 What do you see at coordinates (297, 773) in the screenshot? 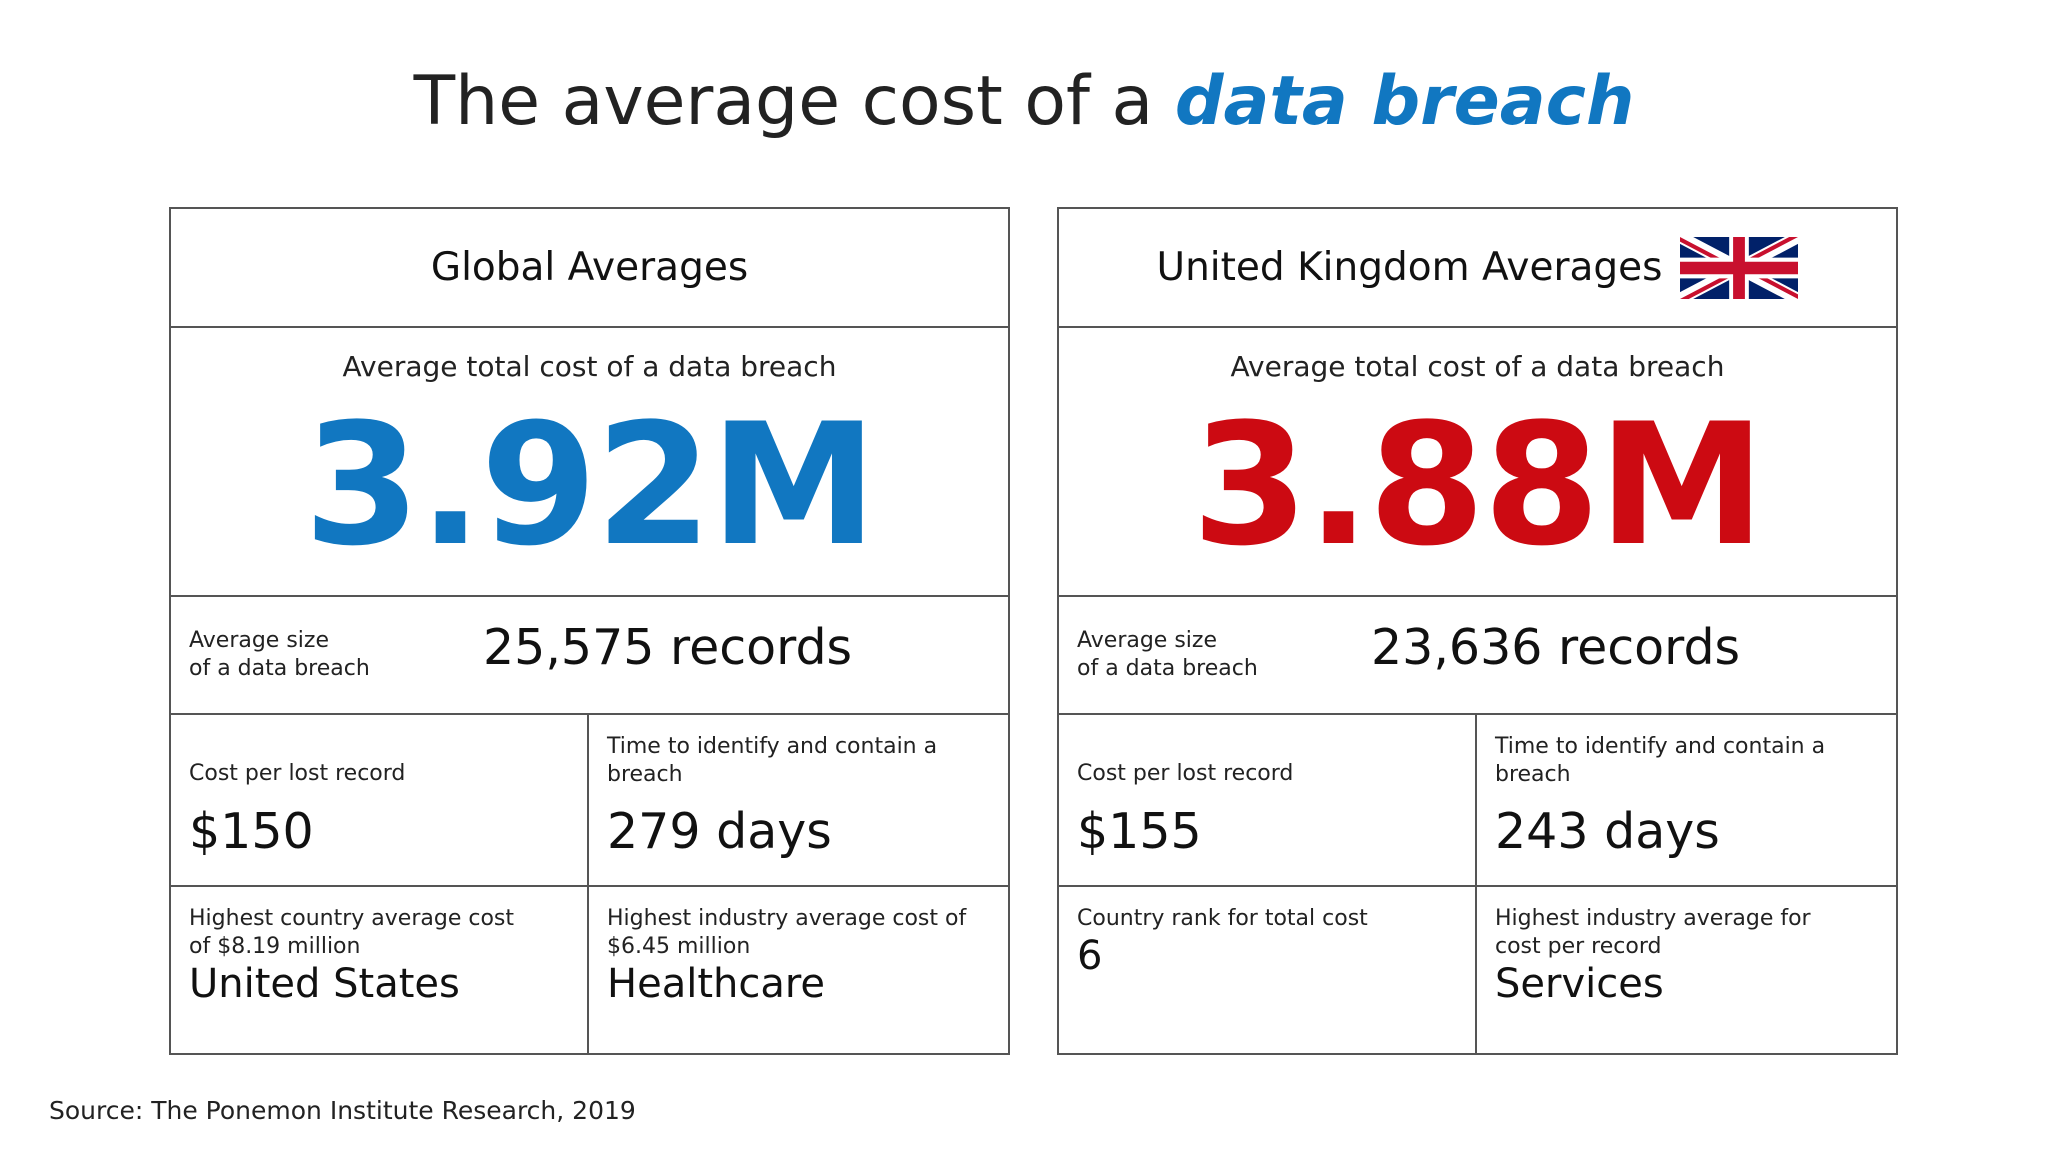
I see `global-cost-per-record-label: Cost per lost record` at bounding box center [297, 773].